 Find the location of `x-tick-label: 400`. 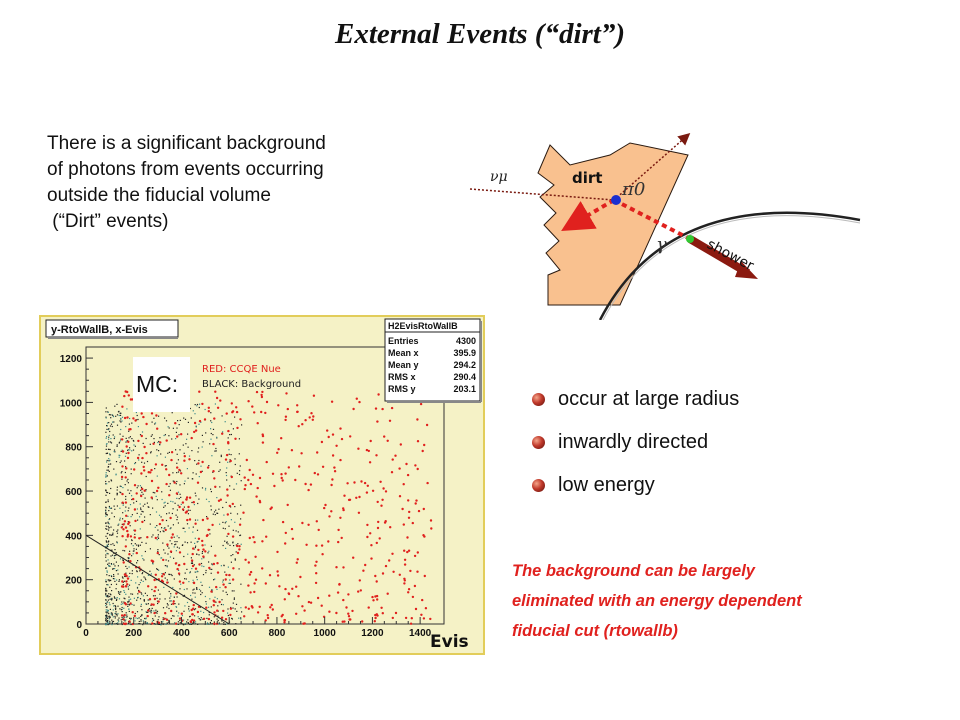

x-tick-label: 400 is located at coordinates (181, 633).